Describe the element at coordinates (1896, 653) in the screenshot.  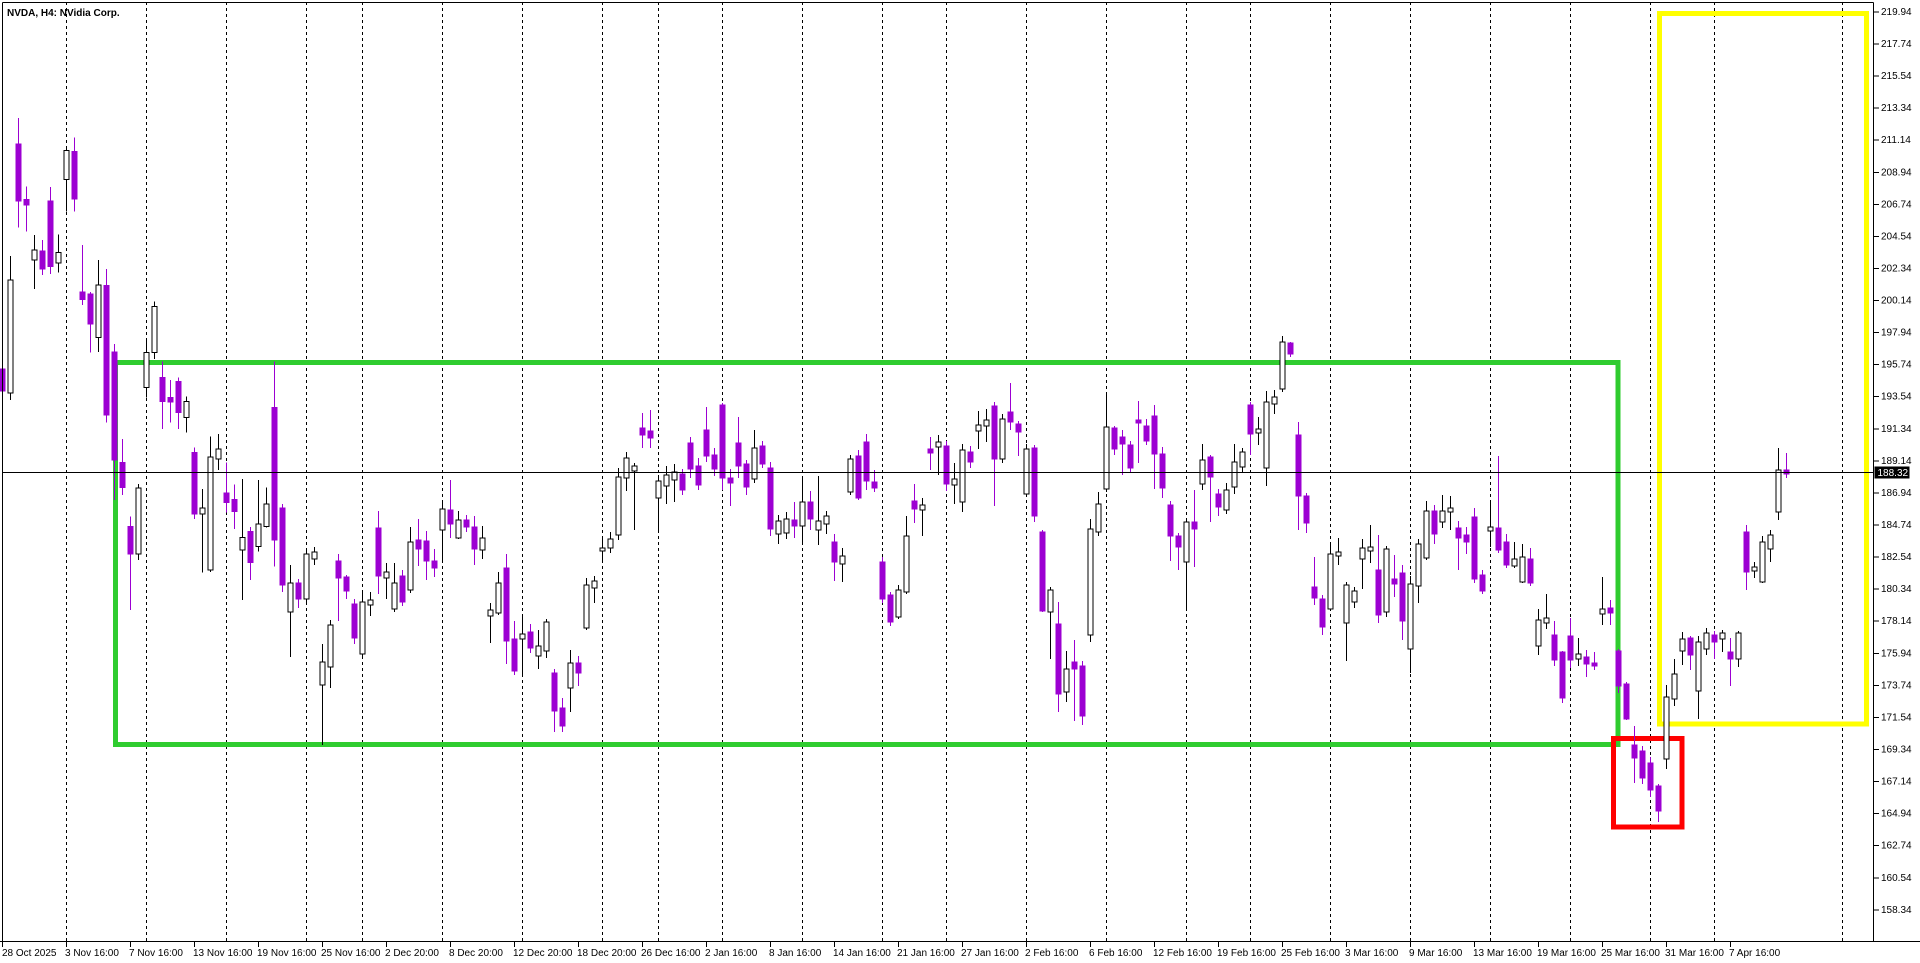
I see `svg-text: 175.94` at that location.